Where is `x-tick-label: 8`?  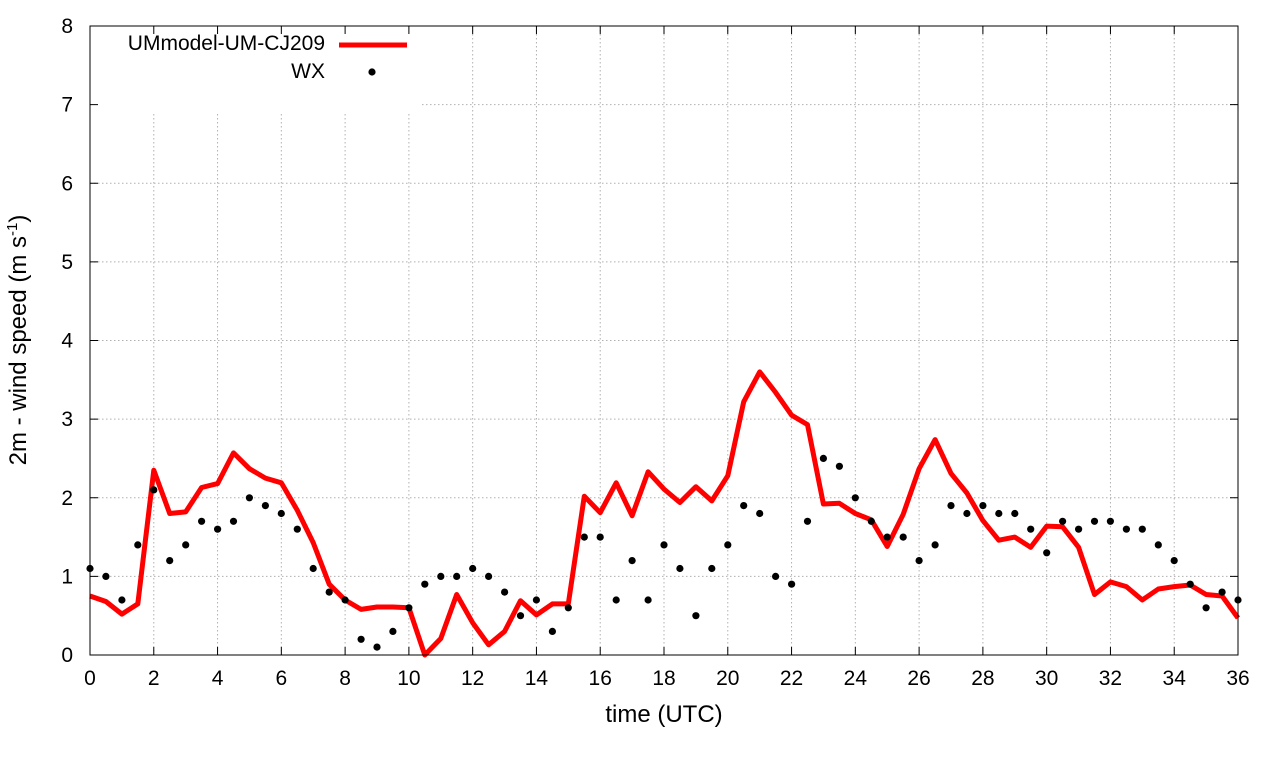 x-tick-label: 8 is located at coordinates (345, 678).